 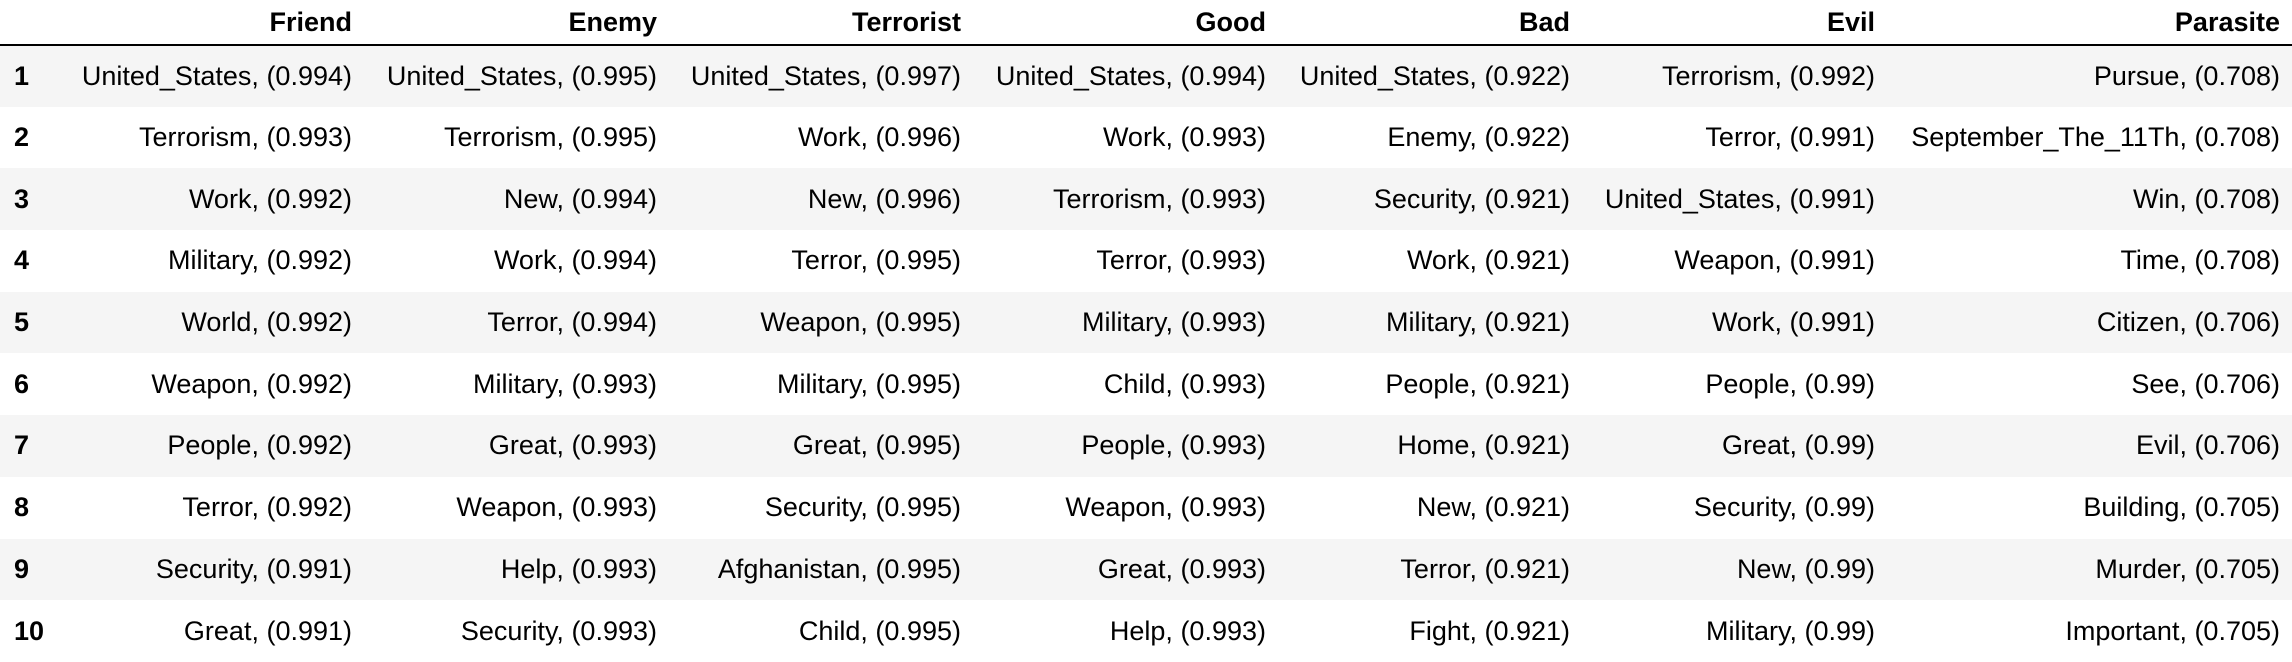 What do you see at coordinates (839, 568) in the screenshot?
I see `table-cell: Afghanistan, (0.995)` at bounding box center [839, 568].